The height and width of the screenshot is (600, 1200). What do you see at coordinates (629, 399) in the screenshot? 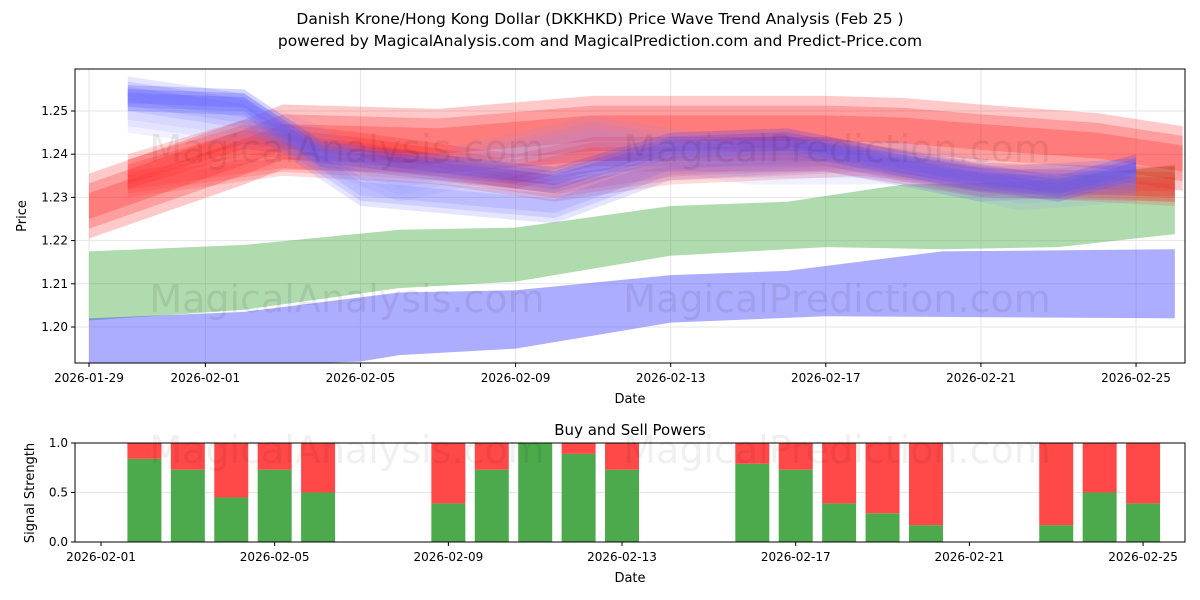
I see `price-x-label: Date` at bounding box center [629, 399].